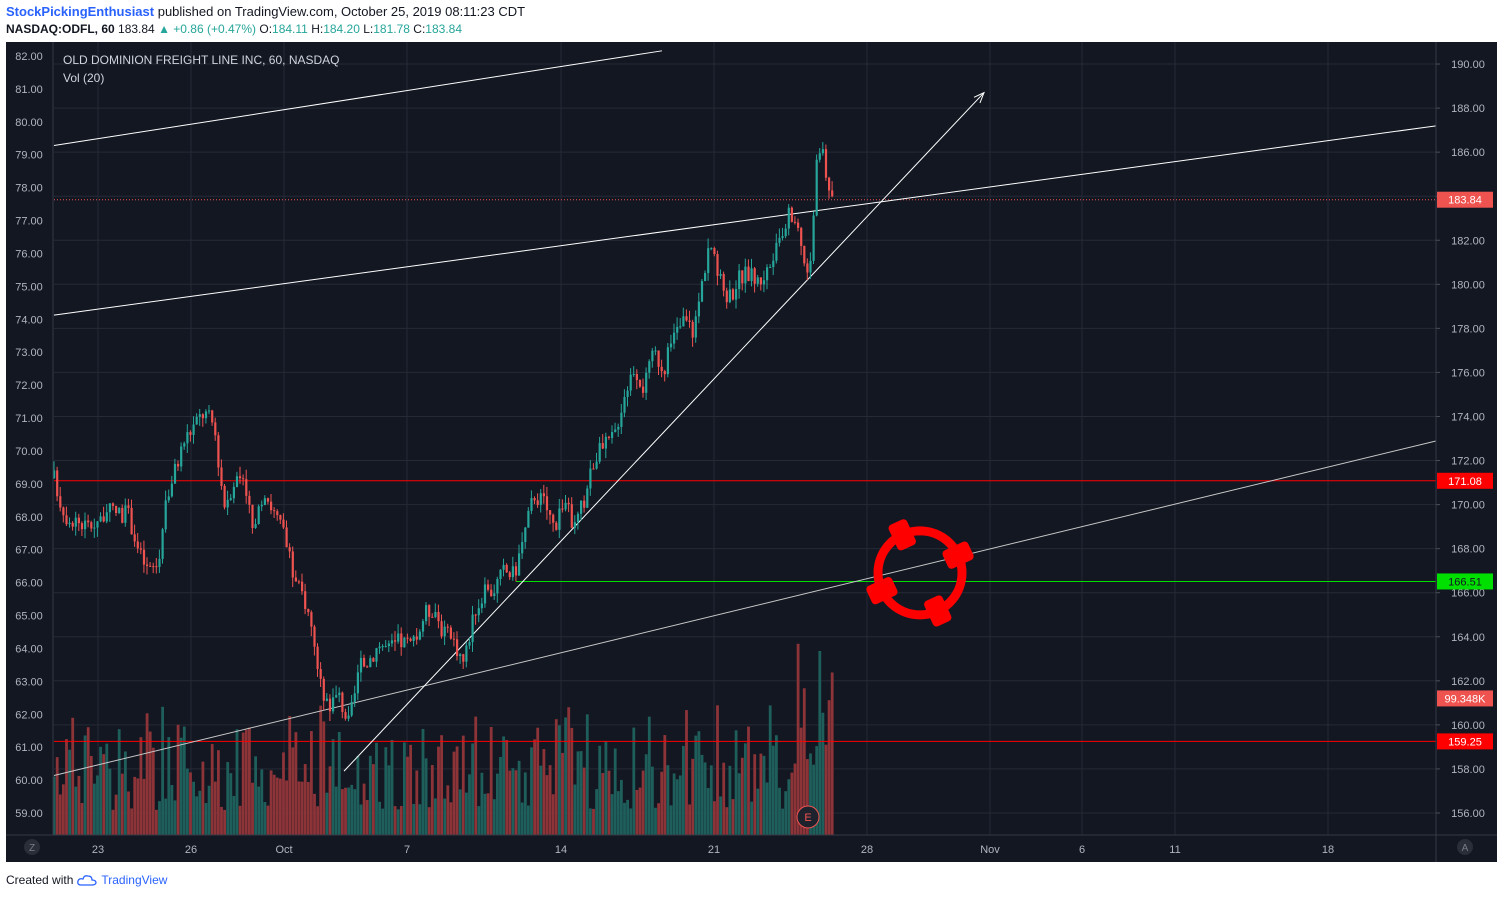 Image resolution: width=1503 pixels, height=898 pixels. What do you see at coordinates (561, 850) in the screenshot?
I see `time-tick-label: 14` at bounding box center [561, 850].